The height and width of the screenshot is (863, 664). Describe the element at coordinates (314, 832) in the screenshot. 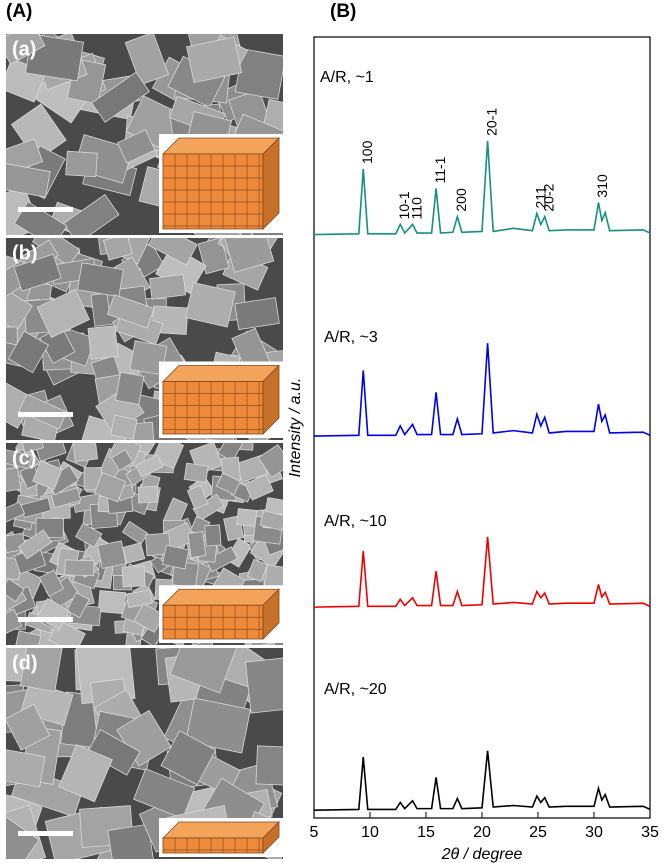

I see `x-tick-label: 5` at that location.